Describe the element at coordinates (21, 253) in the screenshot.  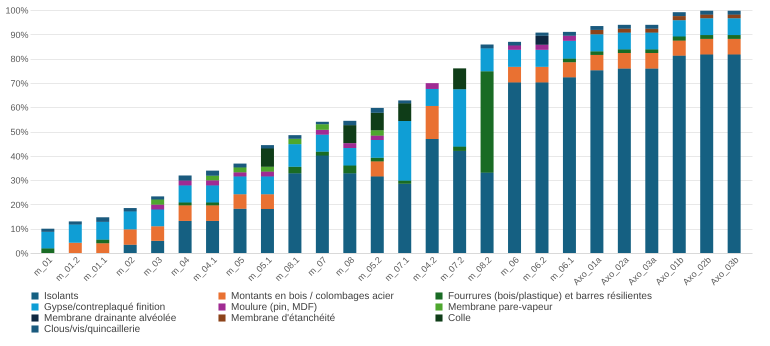
I see `y-tick-label: 0%` at that location.